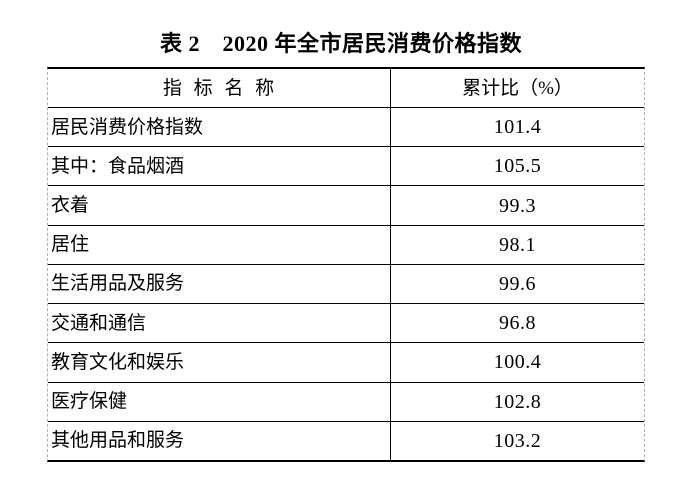 The image size is (682, 487). What do you see at coordinates (517, 244) in the screenshot?
I see `row-value: 98.1` at bounding box center [517, 244].